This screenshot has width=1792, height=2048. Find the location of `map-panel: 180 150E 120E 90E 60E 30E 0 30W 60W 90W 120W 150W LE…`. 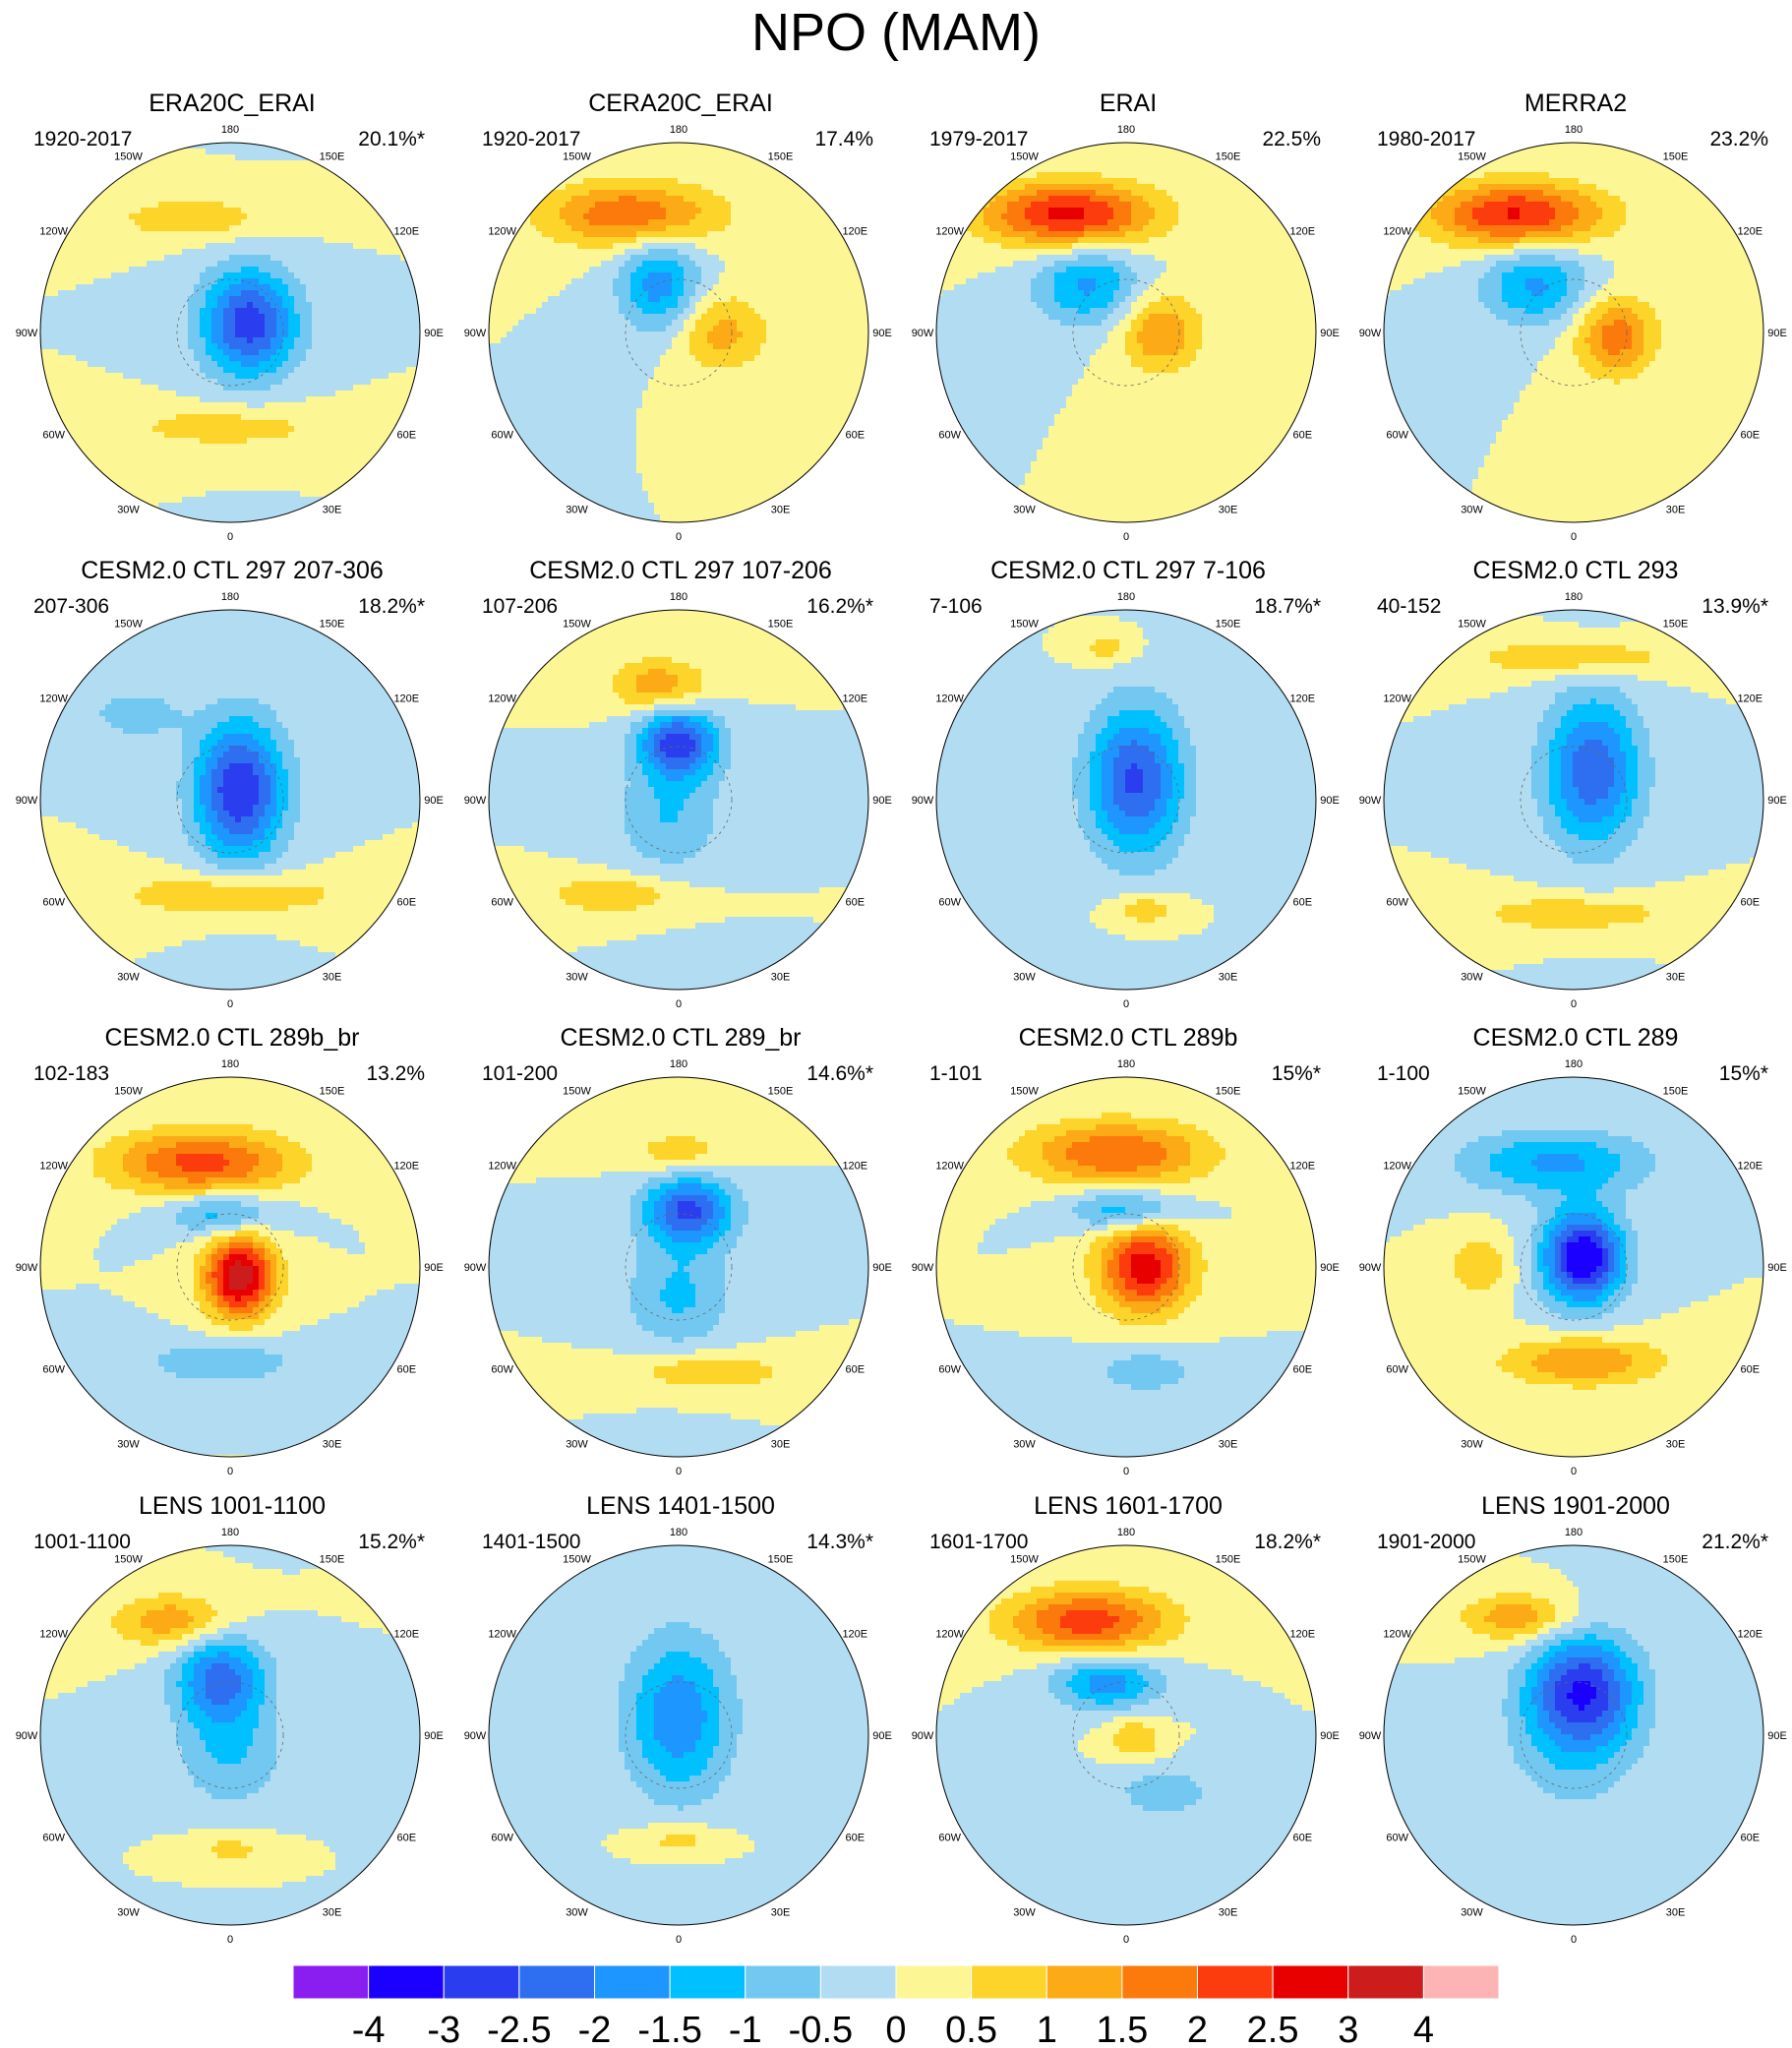

map-panel: 180 150E 120E 90E 60E 30E 0 30W 60W 90W 120W 150W LE… is located at coordinates (1573, 1718).